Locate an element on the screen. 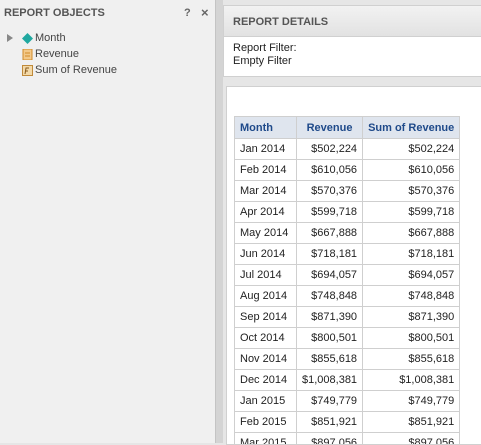  table-cell: Sep 2014 is located at coordinates (266, 317).